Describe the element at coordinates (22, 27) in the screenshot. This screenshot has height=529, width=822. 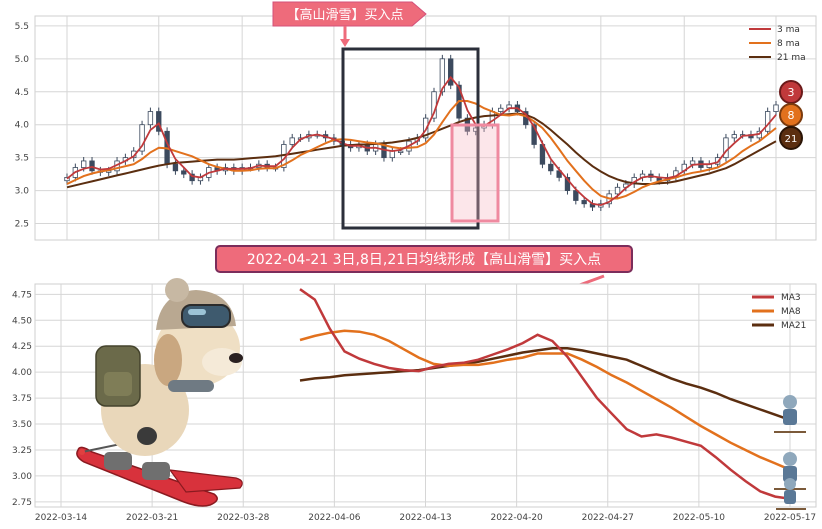
I see `top-y-tick-label: 5.5` at that location.